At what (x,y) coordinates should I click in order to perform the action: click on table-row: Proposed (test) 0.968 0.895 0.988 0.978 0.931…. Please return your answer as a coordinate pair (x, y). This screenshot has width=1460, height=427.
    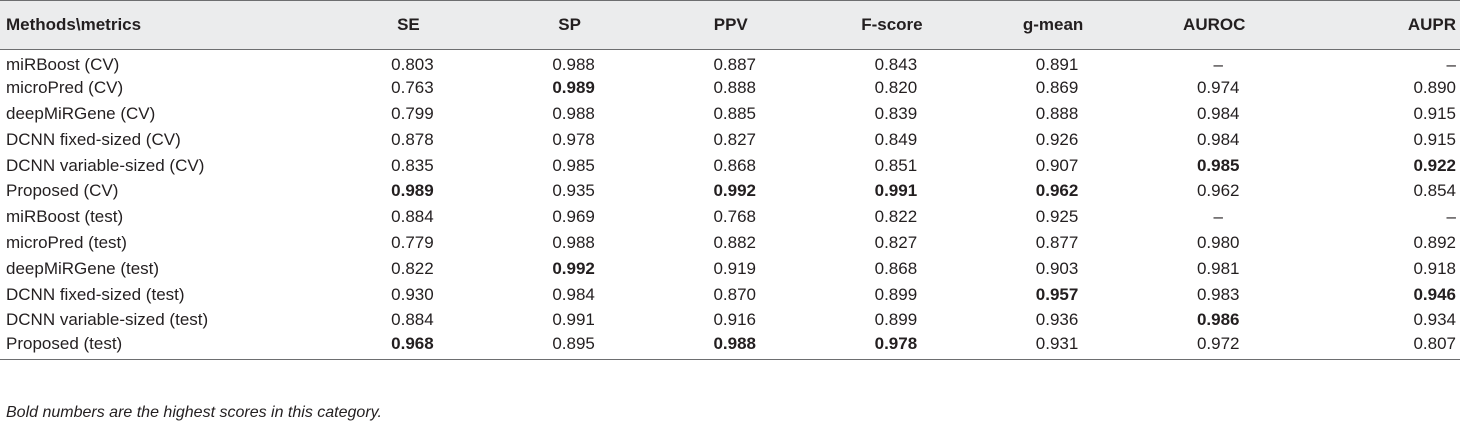
    Looking at the image, I should click on (730, 346).